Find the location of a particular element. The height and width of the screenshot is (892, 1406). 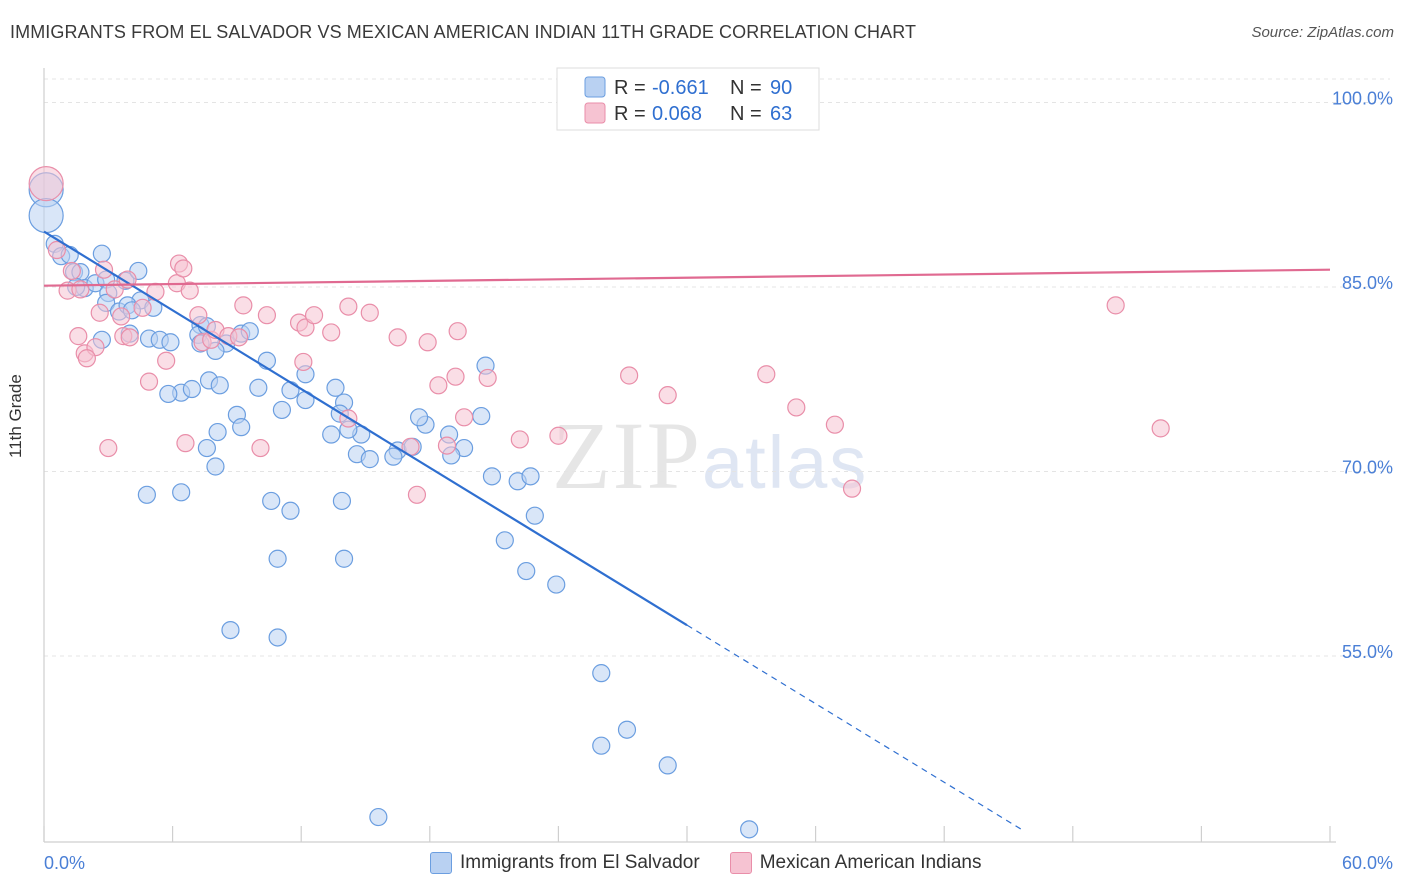

watermark-atlas: atlas is located at coordinates (785, 462).